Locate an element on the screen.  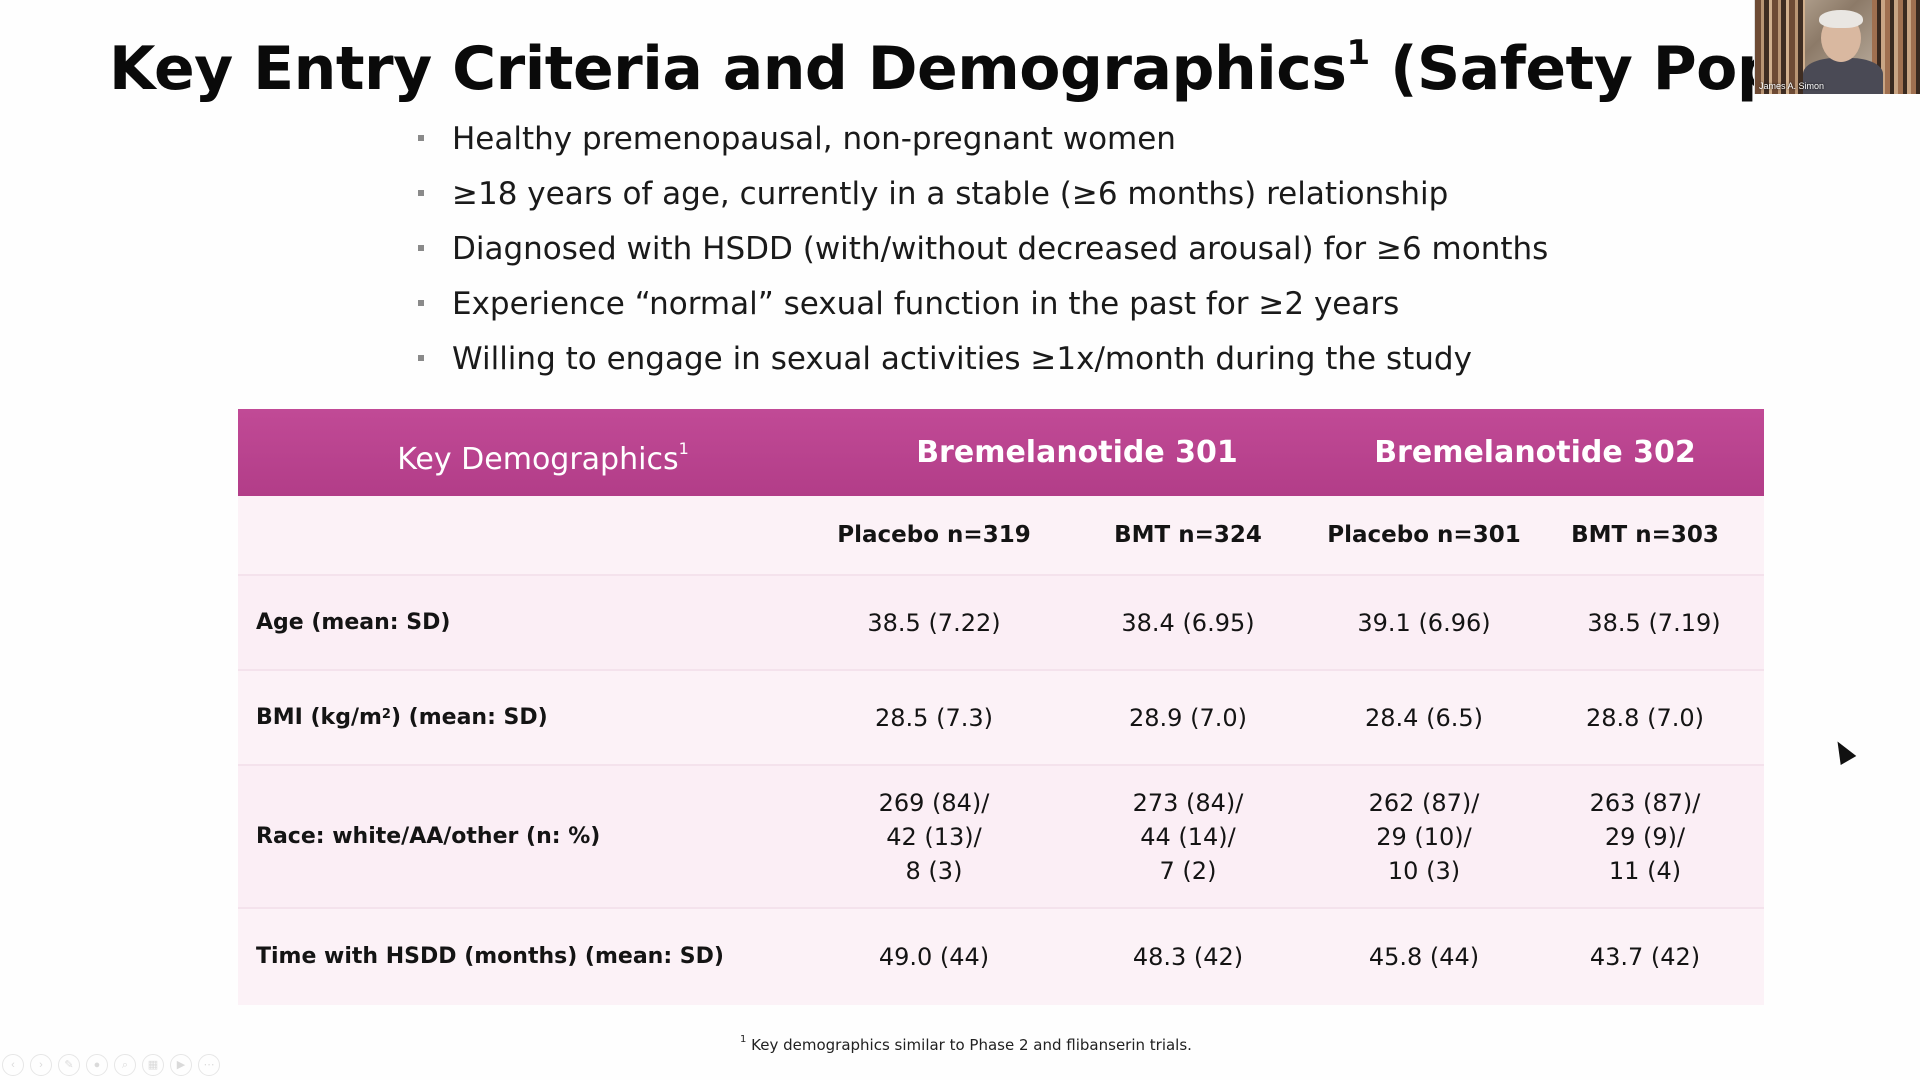
title-footnote-marker: 1 is located at coordinates (1358, 53).